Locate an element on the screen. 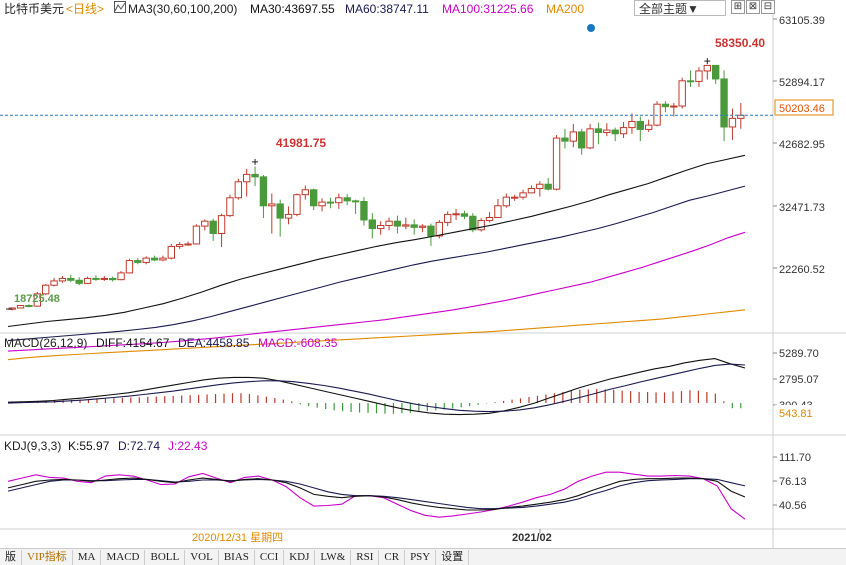 This screenshot has width=846, height=565. macd-diff-label: DIFF:4154.67 is located at coordinates (133, 343).